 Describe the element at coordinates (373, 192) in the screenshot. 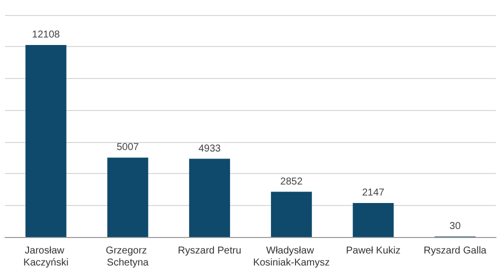

I see `data-label: 2147` at that location.